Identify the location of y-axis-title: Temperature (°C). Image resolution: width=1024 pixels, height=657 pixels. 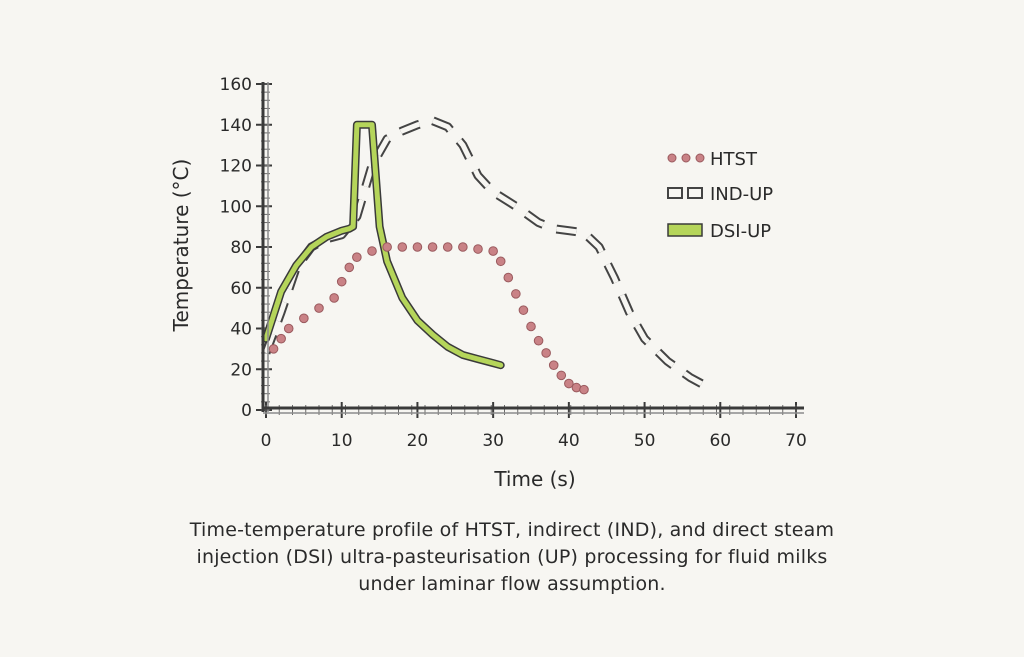
(181, 246).